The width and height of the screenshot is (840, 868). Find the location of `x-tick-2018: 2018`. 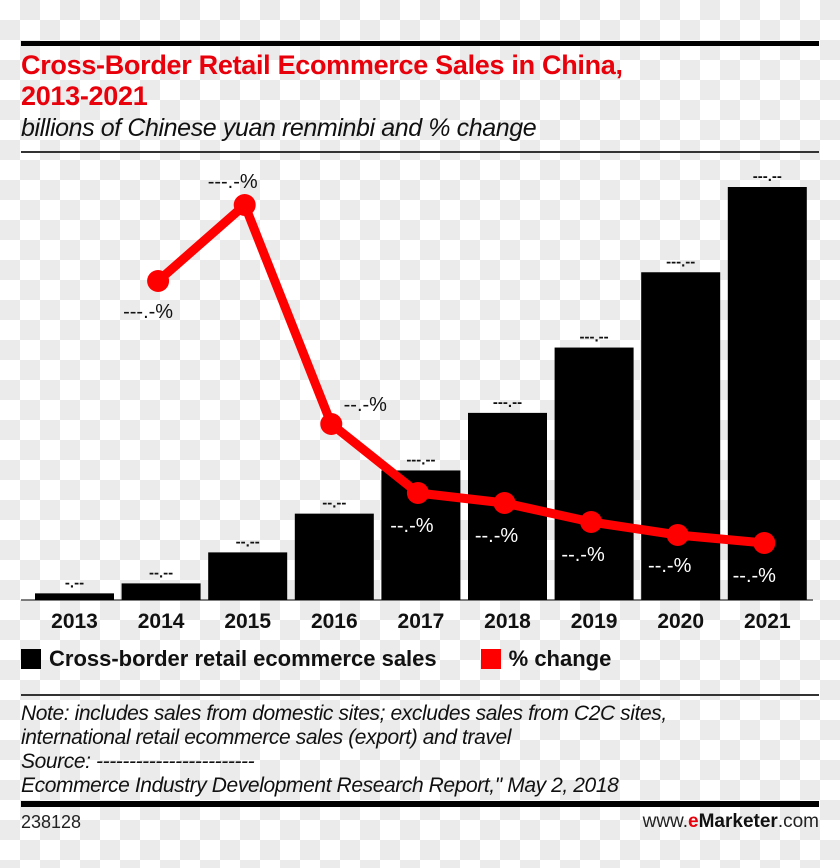

x-tick-2018: 2018 is located at coordinates (507, 621).